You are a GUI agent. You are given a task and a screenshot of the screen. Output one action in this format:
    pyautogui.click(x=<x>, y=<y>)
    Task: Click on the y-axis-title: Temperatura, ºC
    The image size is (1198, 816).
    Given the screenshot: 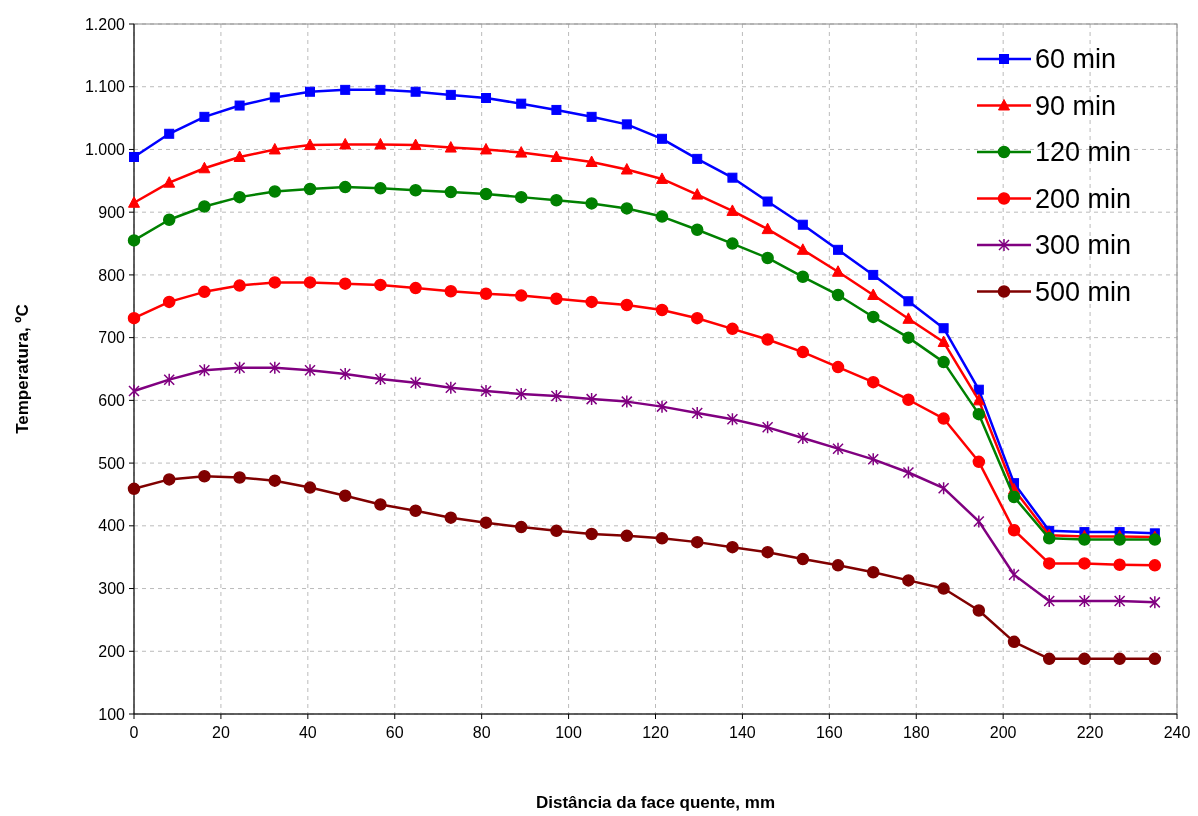 What is the action you would take?
    pyautogui.click(x=22, y=369)
    